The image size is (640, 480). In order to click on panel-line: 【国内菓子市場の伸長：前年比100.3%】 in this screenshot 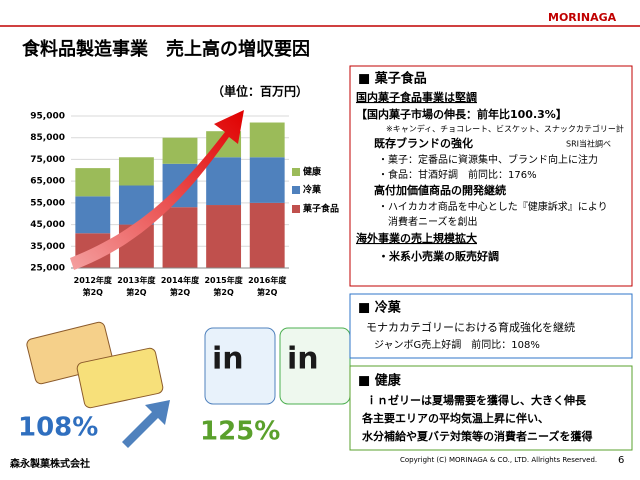, I will do `click(461, 114)`.